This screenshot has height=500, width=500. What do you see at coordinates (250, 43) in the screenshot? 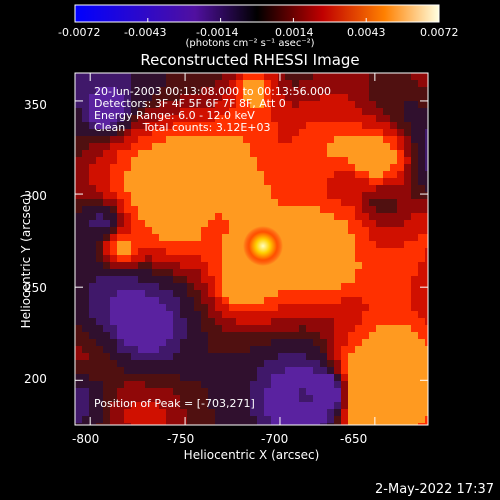
I see `colorbar-unit-label: (photons cm⁻² s⁻¹ asec⁻²)` at bounding box center [250, 43].